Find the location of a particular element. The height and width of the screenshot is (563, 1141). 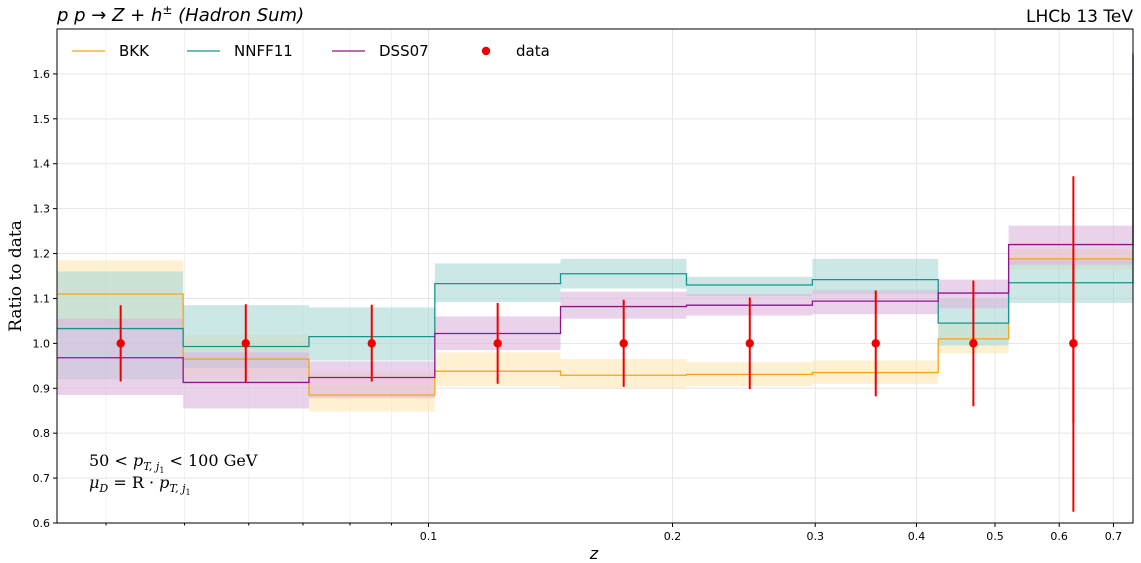

y-tick-label: 1.6 is located at coordinates (42, 74).